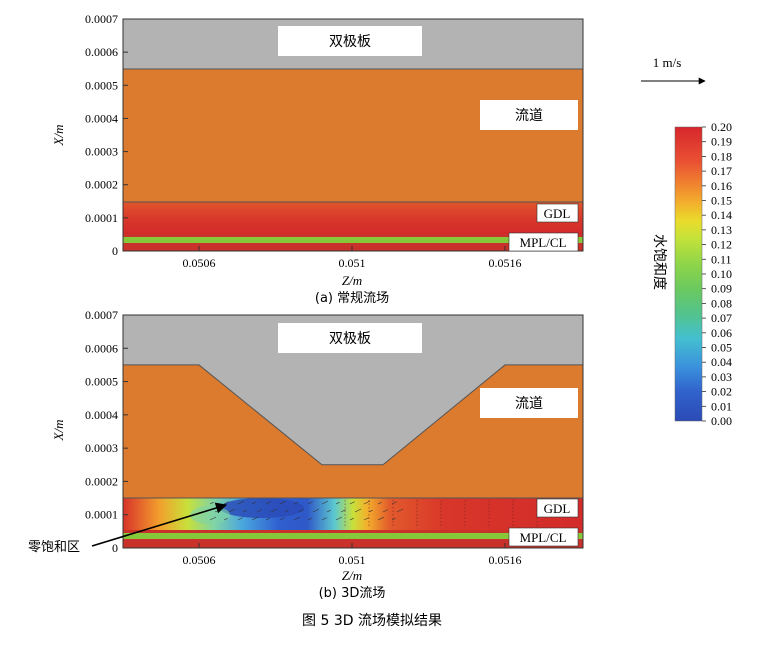  I want to click on y-tick-label: 0.0002, so click(101, 185).